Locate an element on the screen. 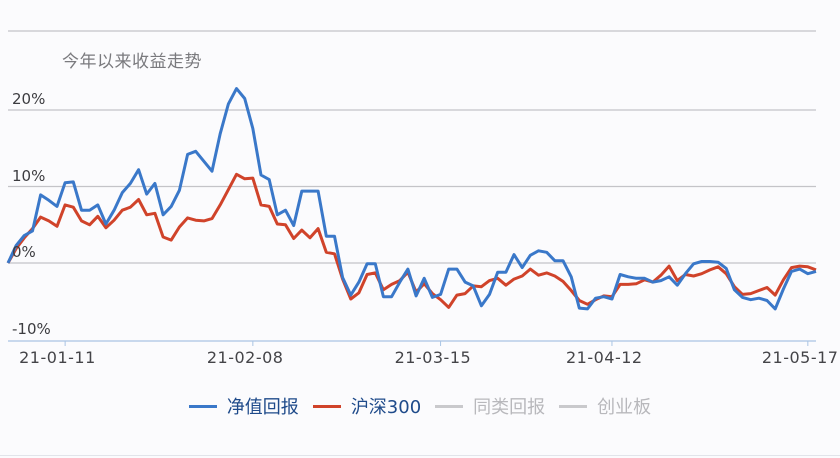 The image size is (840, 458). chart-title: 今年以来收益走势 is located at coordinates (132, 62).